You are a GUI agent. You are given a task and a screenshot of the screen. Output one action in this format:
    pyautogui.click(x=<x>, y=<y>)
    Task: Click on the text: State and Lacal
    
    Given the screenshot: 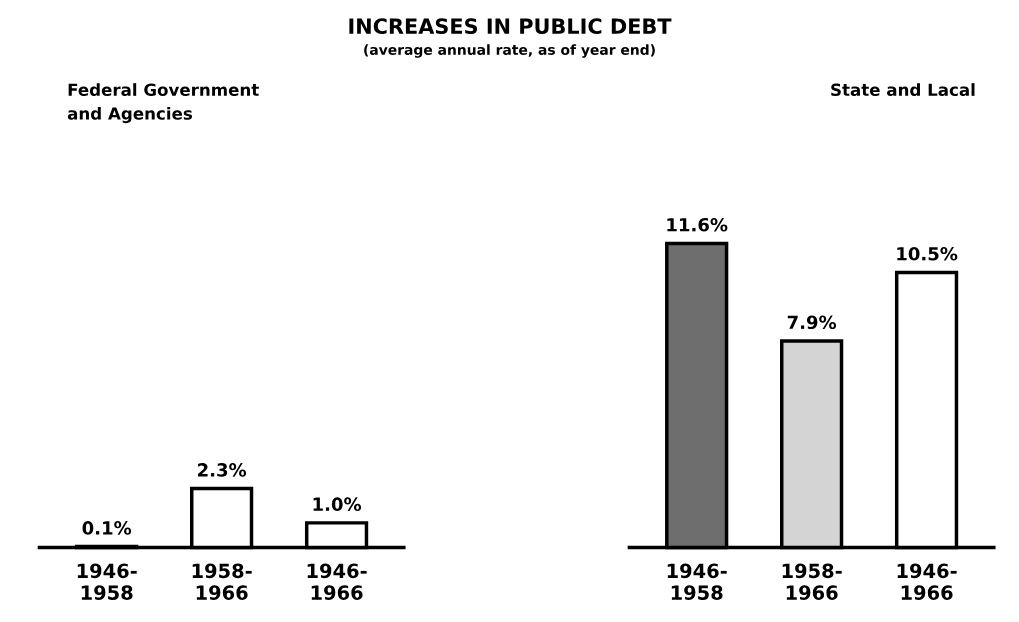 What is the action you would take?
    pyautogui.click(x=903, y=90)
    